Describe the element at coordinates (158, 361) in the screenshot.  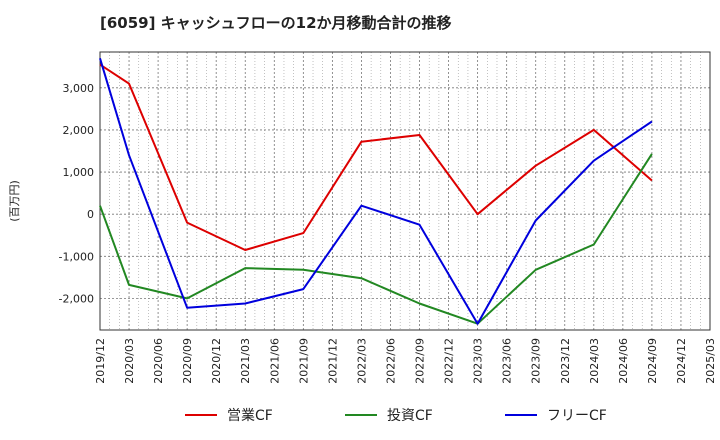
I see `x-tick-label: 2020/06` at that location.